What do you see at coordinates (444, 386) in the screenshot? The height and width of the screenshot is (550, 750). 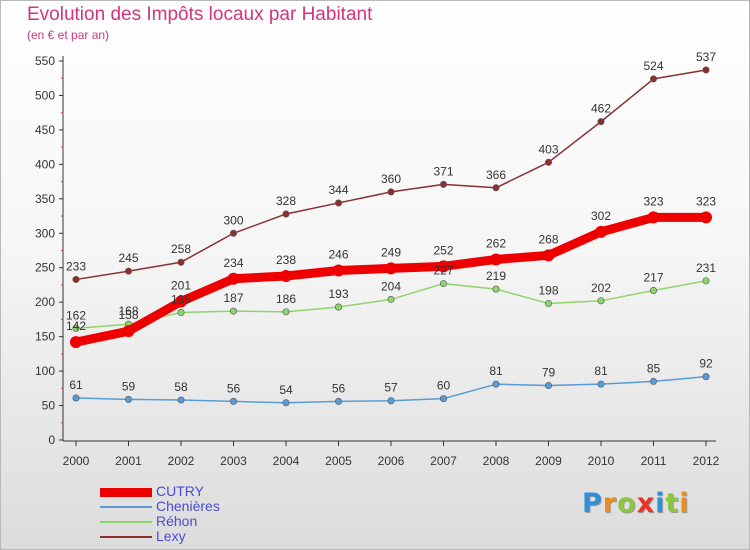 I see `data-label-chenieres: 60` at bounding box center [444, 386].